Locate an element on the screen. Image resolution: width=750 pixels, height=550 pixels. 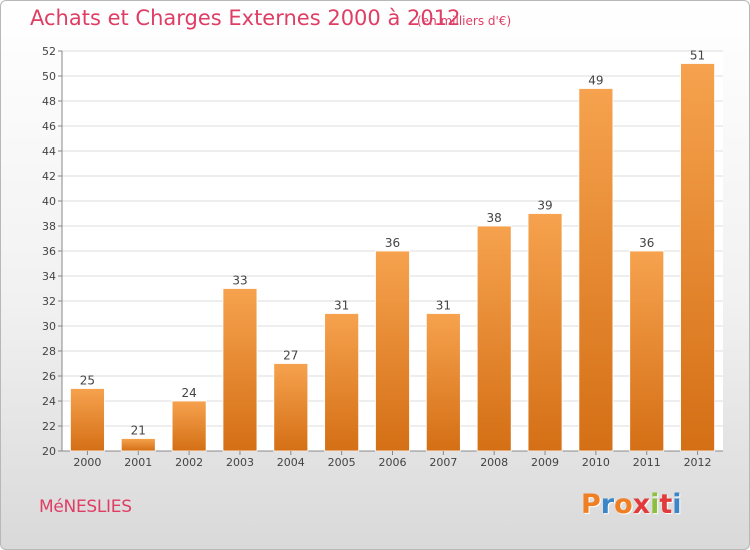
x-tick-label: 2011 is located at coordinates (647, 462).